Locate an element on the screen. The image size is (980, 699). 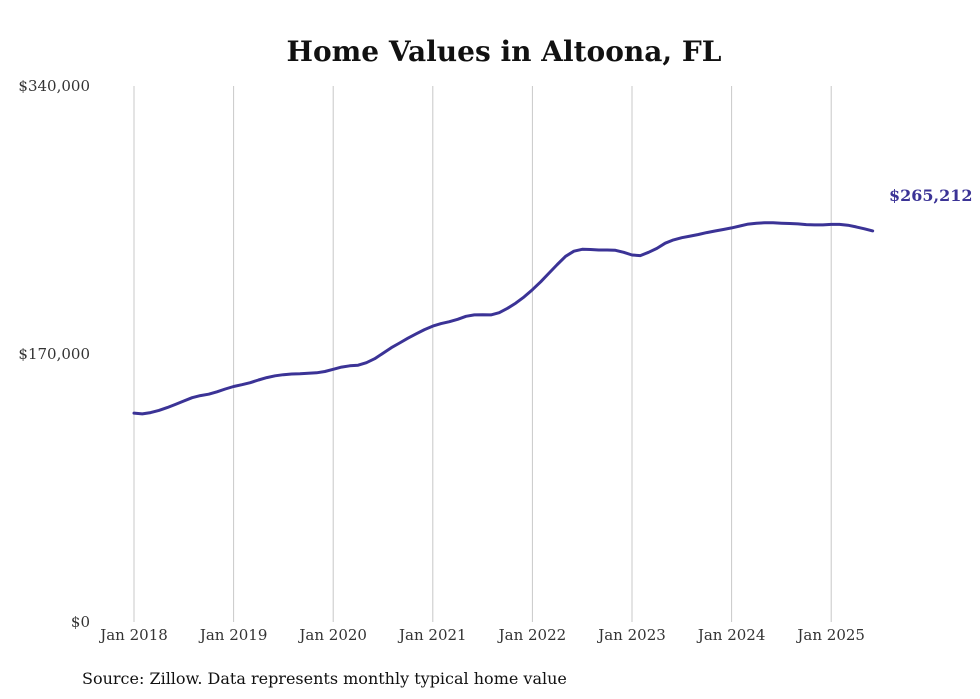
y-tick-label: $170,000 is located at coordinates (54, 354).